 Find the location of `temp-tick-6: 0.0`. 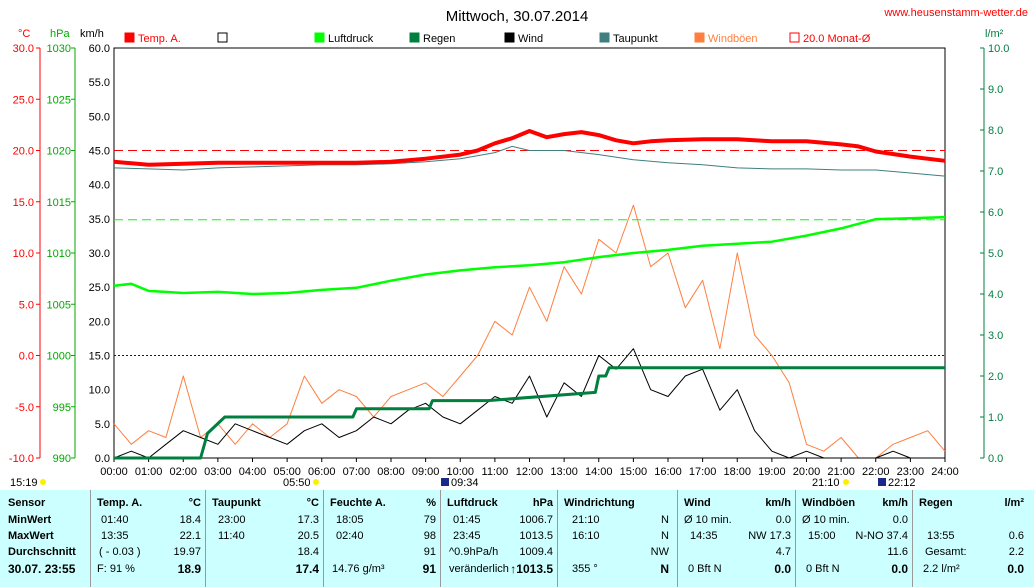

temp-tick-6: 0.0 is located at coordinates (26, 357).